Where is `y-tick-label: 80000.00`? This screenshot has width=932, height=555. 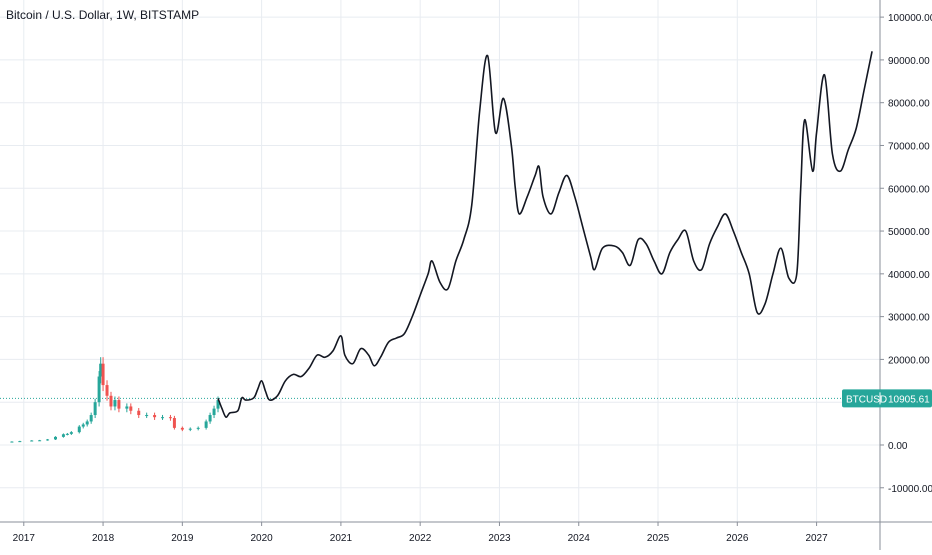
y-tick-label: 80000.00 is located at coordinates (909, 104).